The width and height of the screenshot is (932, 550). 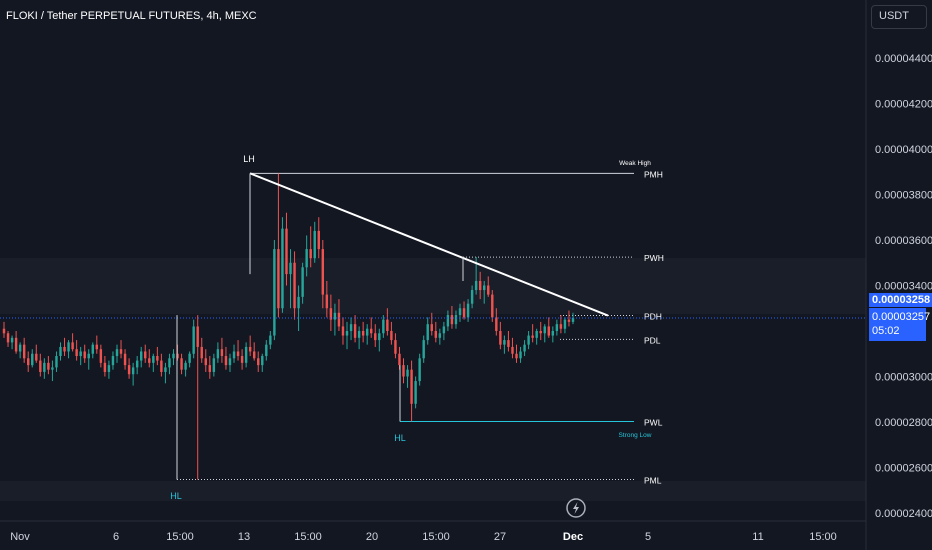 I want to click on level-label-pwl: PWL, so click(x=653, y=423).